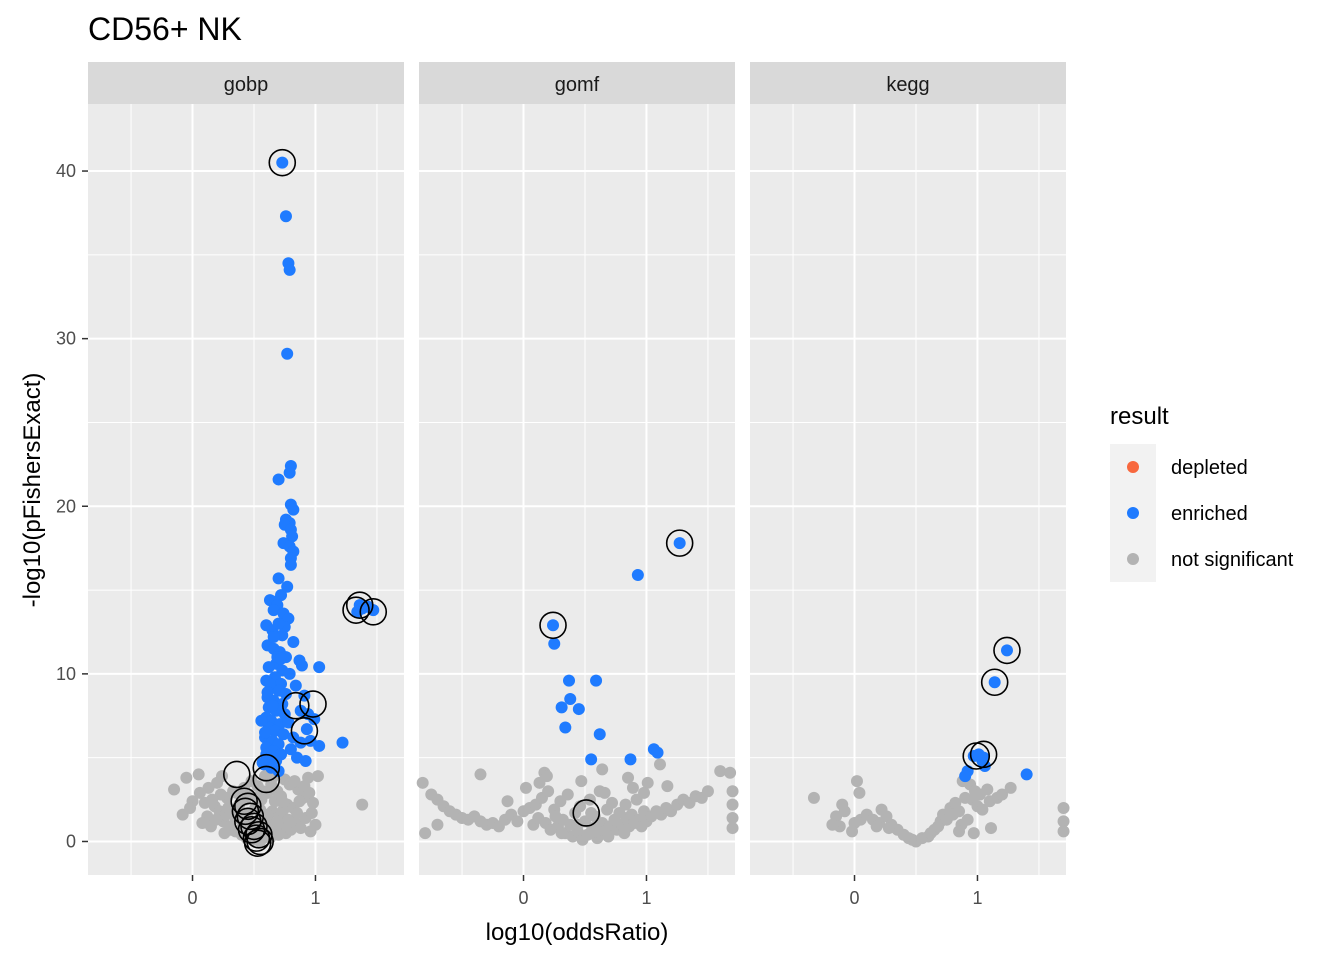 The image size is (1344, 960). Describe the element at coordinates (577, 83) in the screenshot. I see `facet-strip` at that location.